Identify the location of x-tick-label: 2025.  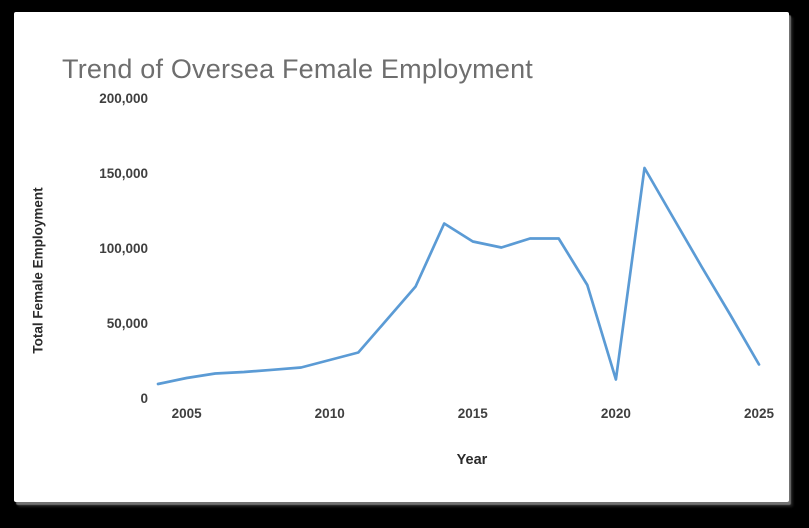
(759, 413).